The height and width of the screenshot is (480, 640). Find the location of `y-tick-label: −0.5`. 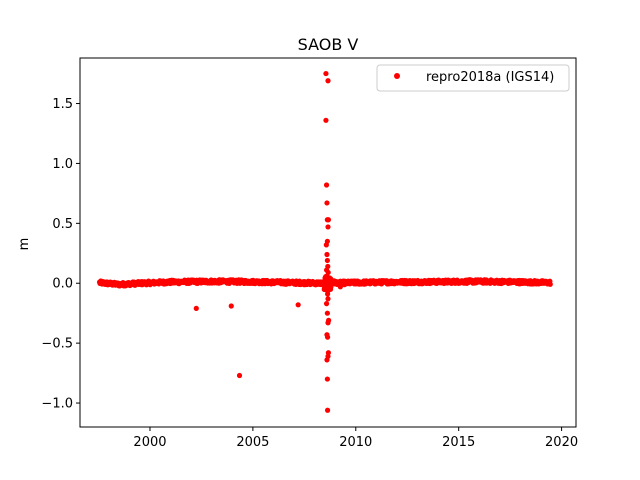

y-tick-label: −0.5 is located at coordinates (57, 344).